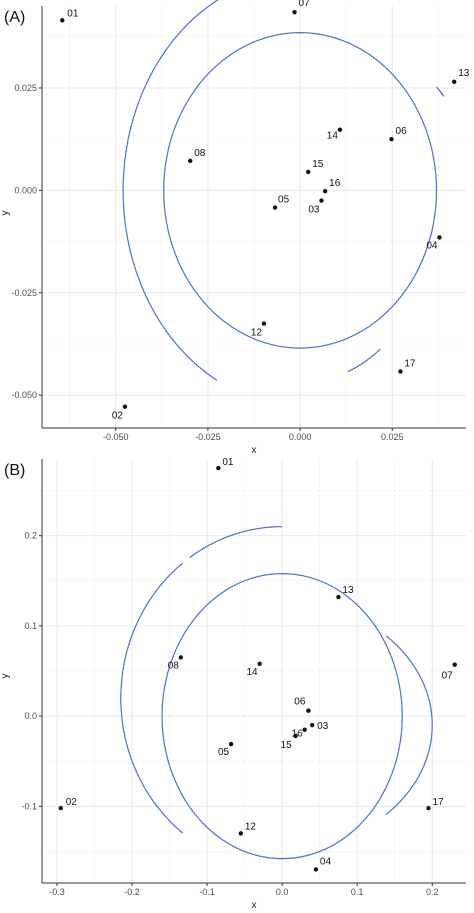 This screenshot has height=913, width=474. I want to click on x-tick-label: -0.1, so click(207, 892).